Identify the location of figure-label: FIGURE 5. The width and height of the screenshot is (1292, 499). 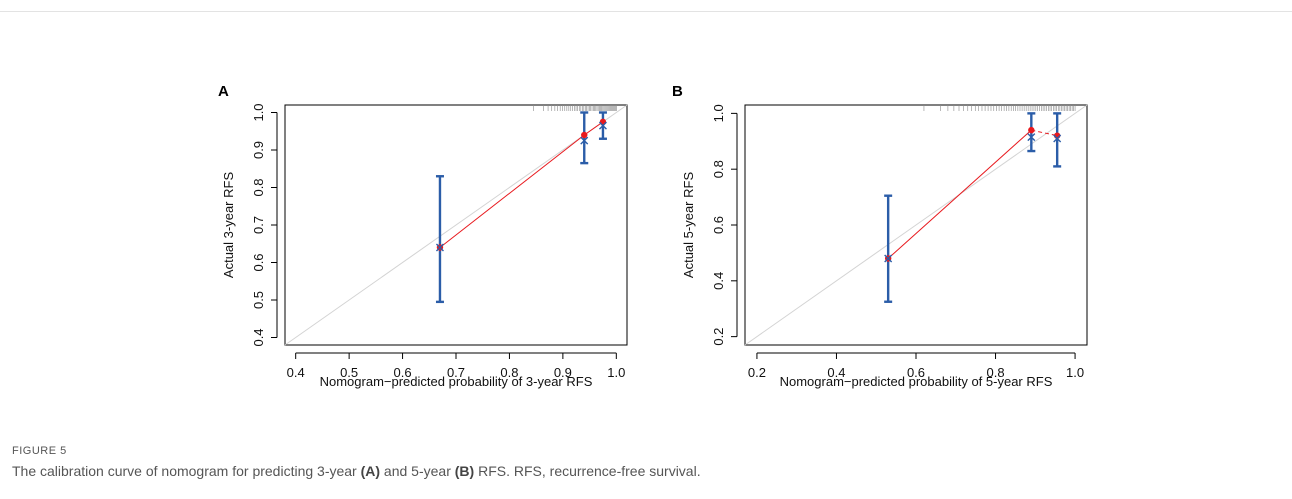
(39, 451).